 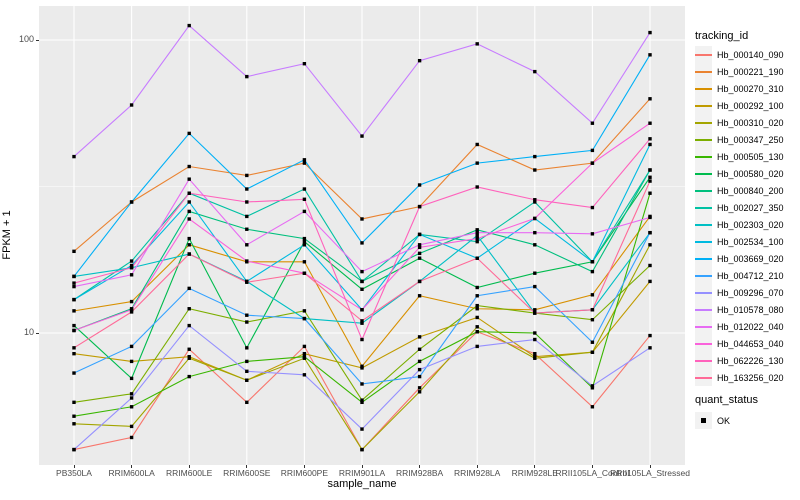 I want to click on legend-entry: Hb_000505_130, so click(x=739, y=156).